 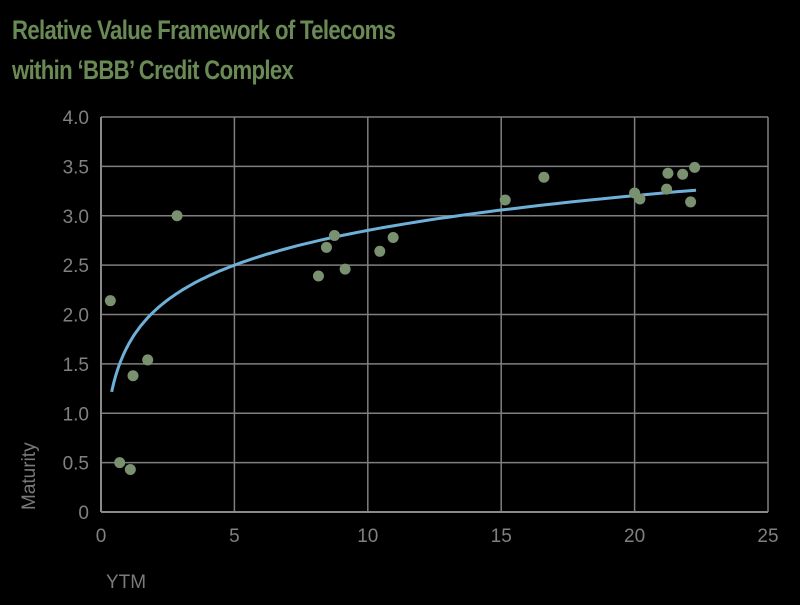 What do you see at coordinates (234, 536) in the screenshot?
I see `x-tick-label: 5` at bounding box center [234, 536].